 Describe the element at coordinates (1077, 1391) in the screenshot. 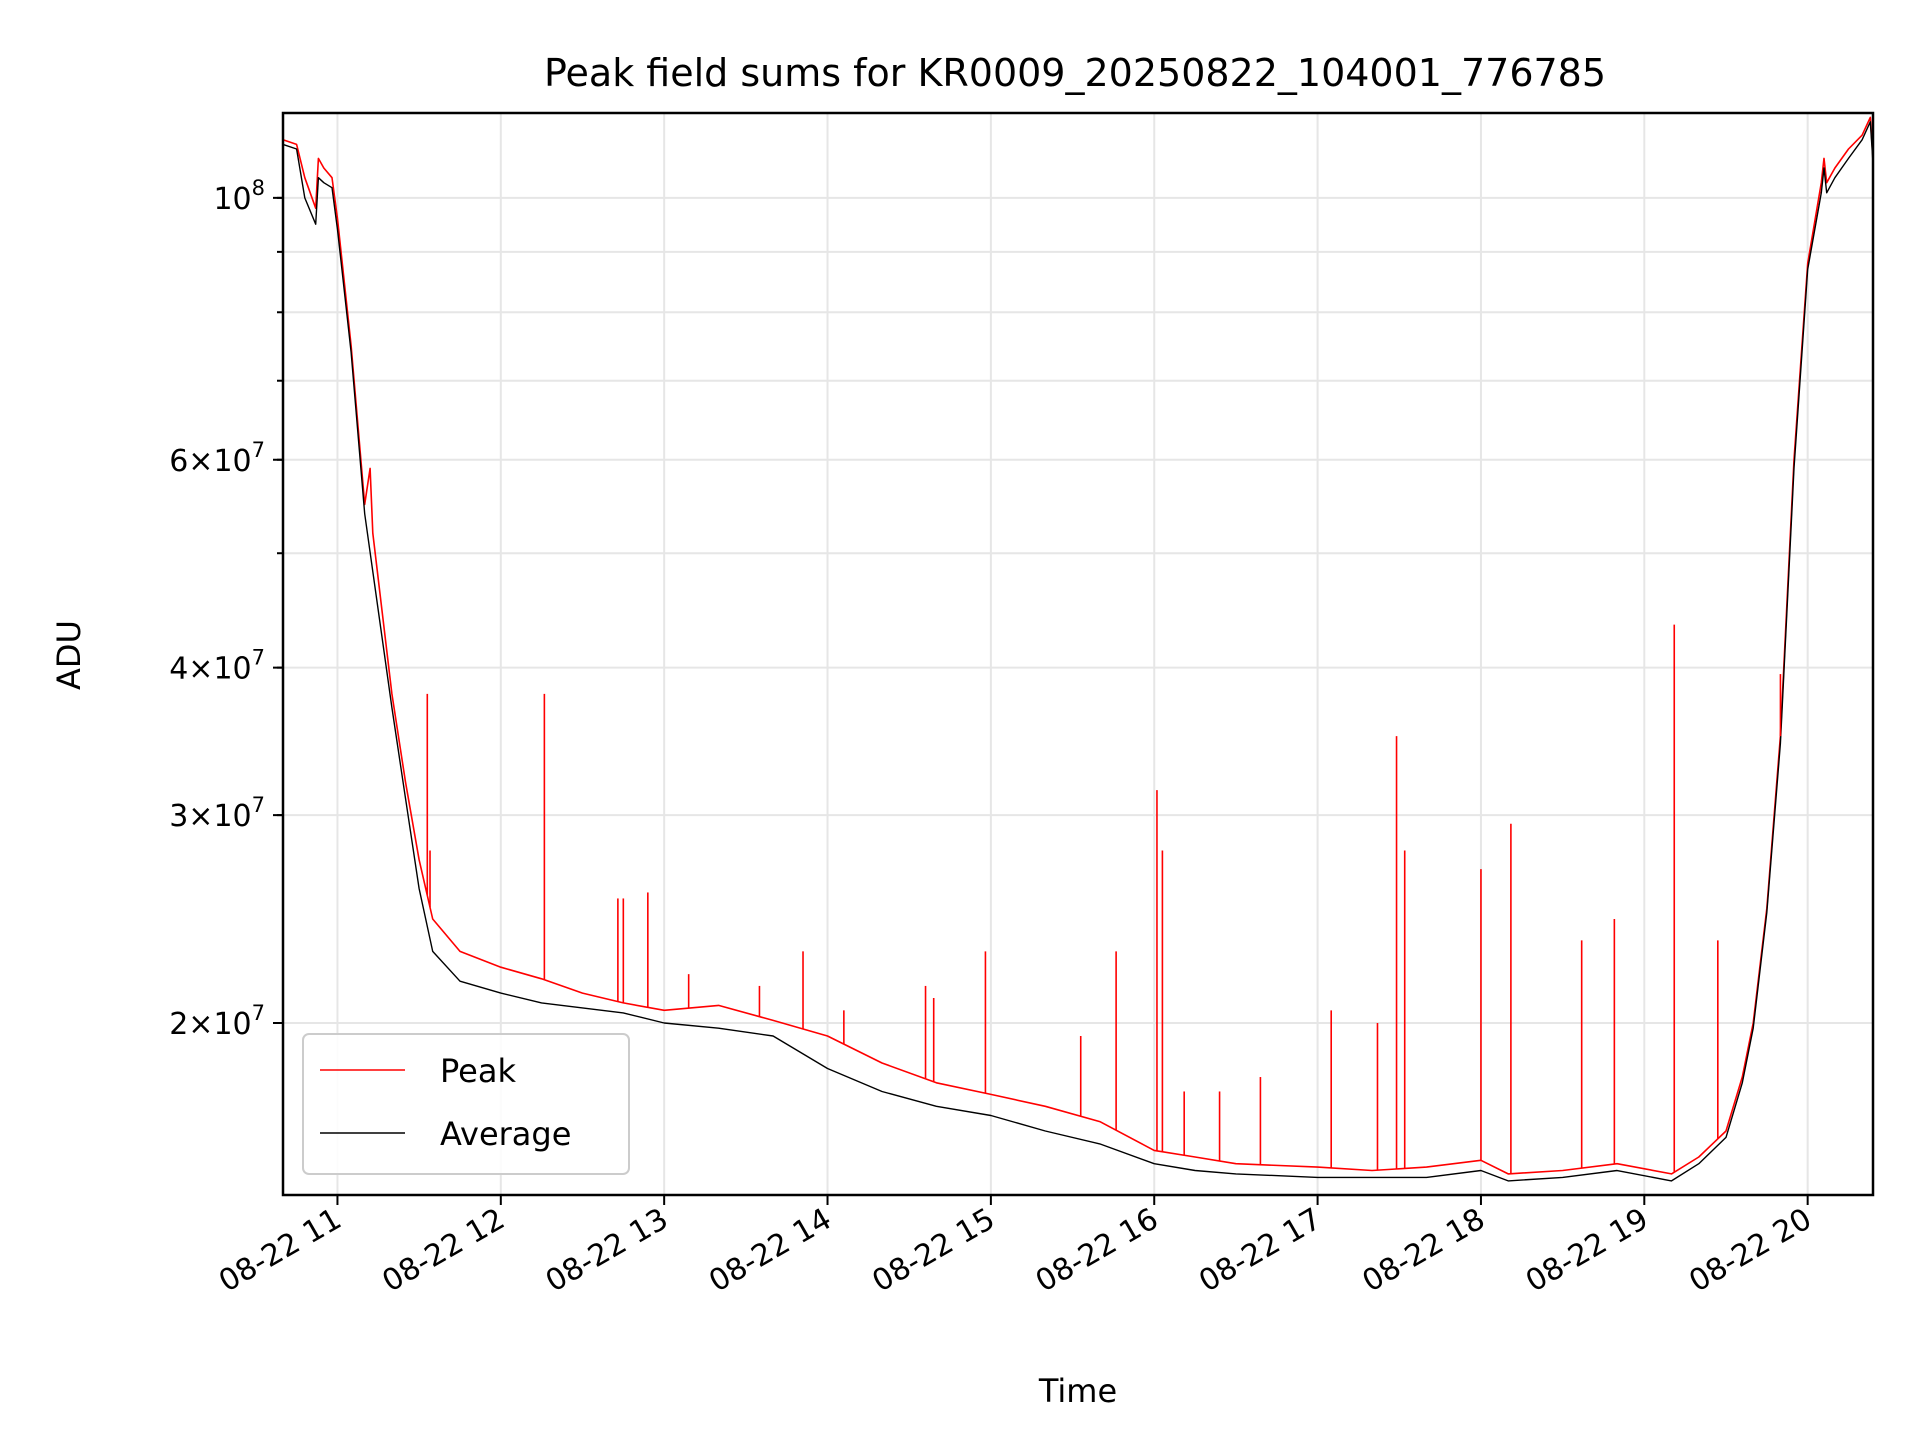

I see `x-axis-label: Time` at that location.